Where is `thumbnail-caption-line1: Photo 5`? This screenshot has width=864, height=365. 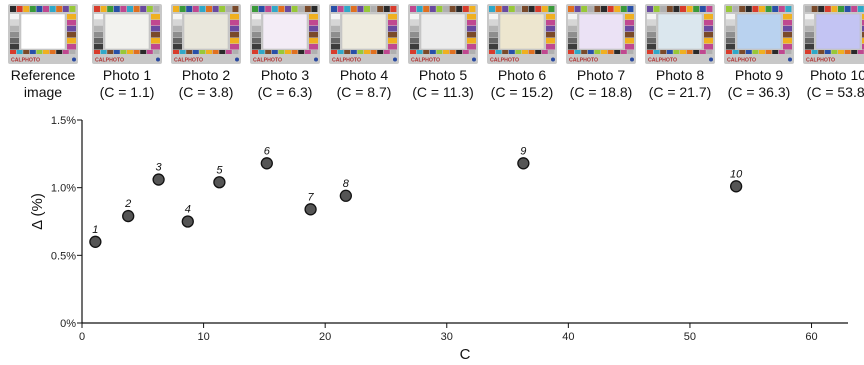 thumbnail-caption-line1: Photo 5 is located at coordinates (443, 75).